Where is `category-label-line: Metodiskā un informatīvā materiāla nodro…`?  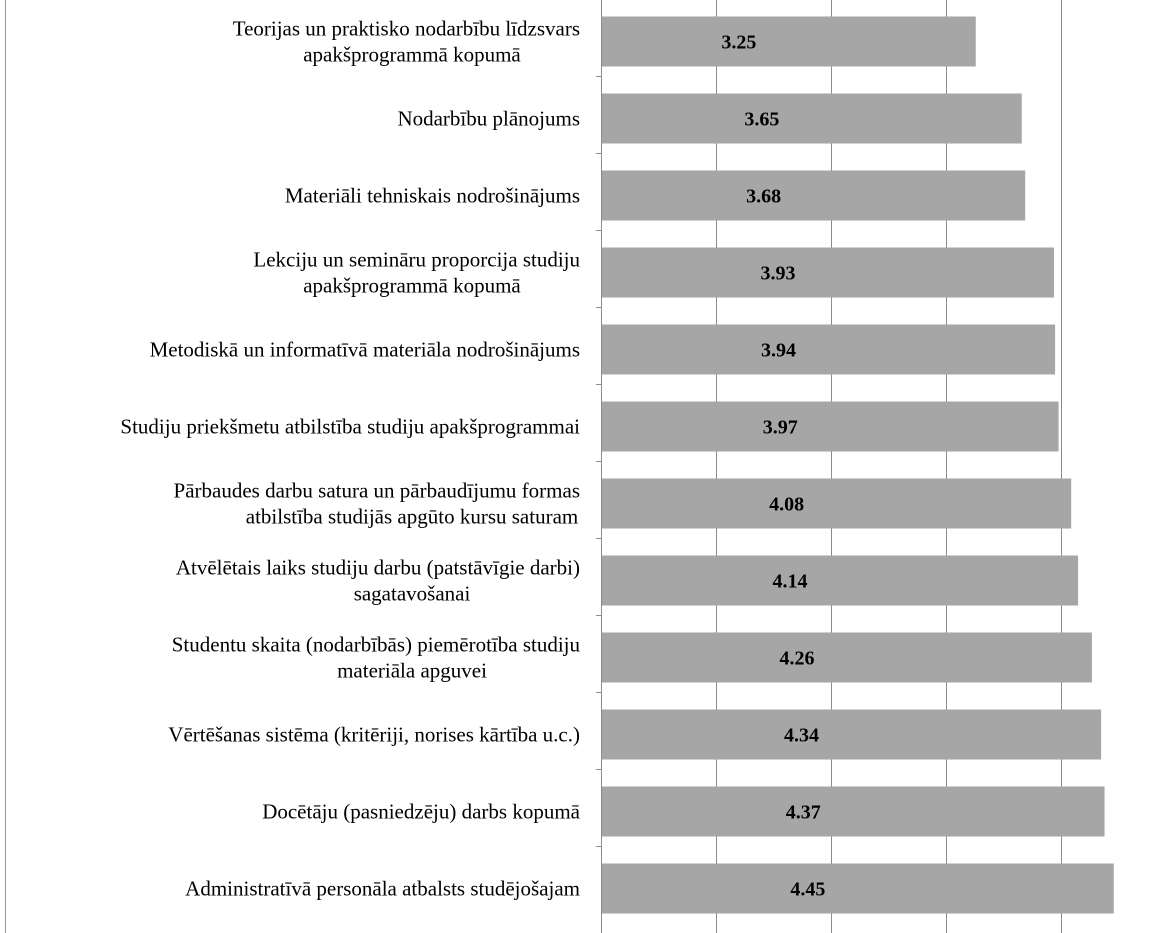
category-label-line: Metodiskā un informatīvā materiāla nodro… is located at coordinates (365, 350).